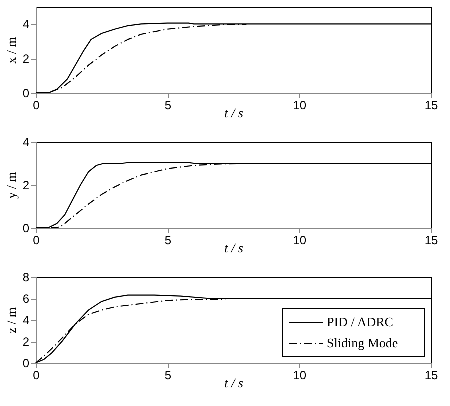  I want to click on y-tick-label: 8, so click(26, 277).